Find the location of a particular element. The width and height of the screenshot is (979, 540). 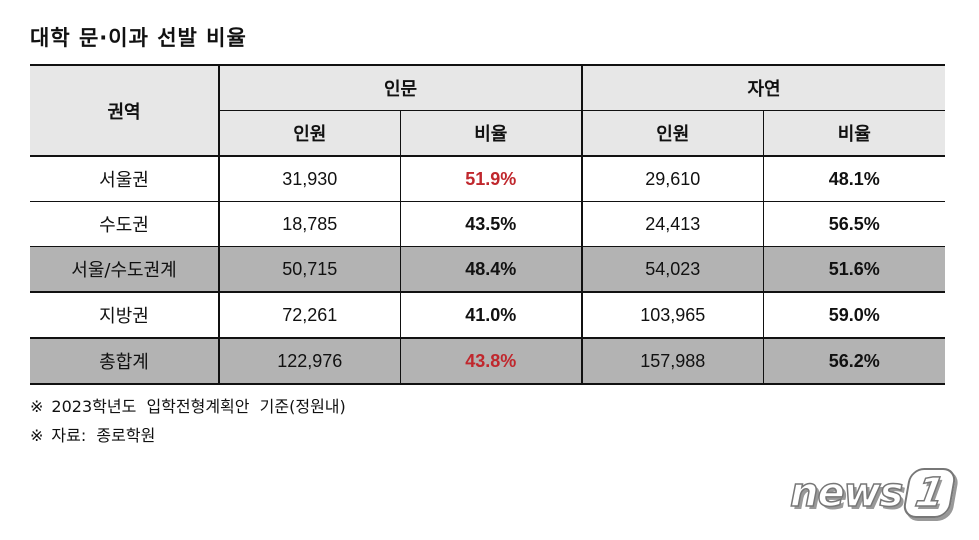

science-ratio-cell: 56.2% is located at coordinates (853, 361).